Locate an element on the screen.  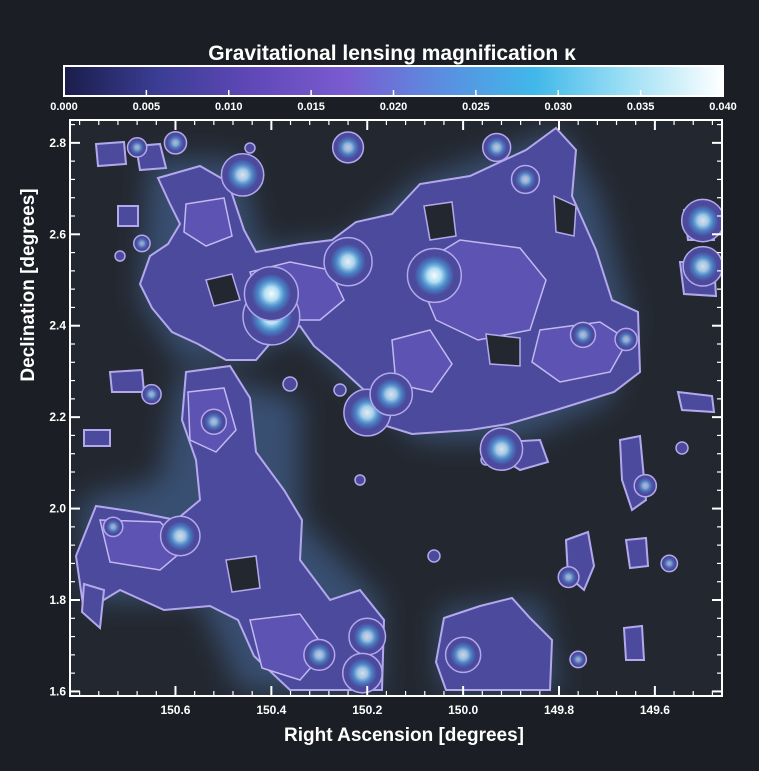
colorbar-tick-label: 0.010 is located at coordinates (229, 107).